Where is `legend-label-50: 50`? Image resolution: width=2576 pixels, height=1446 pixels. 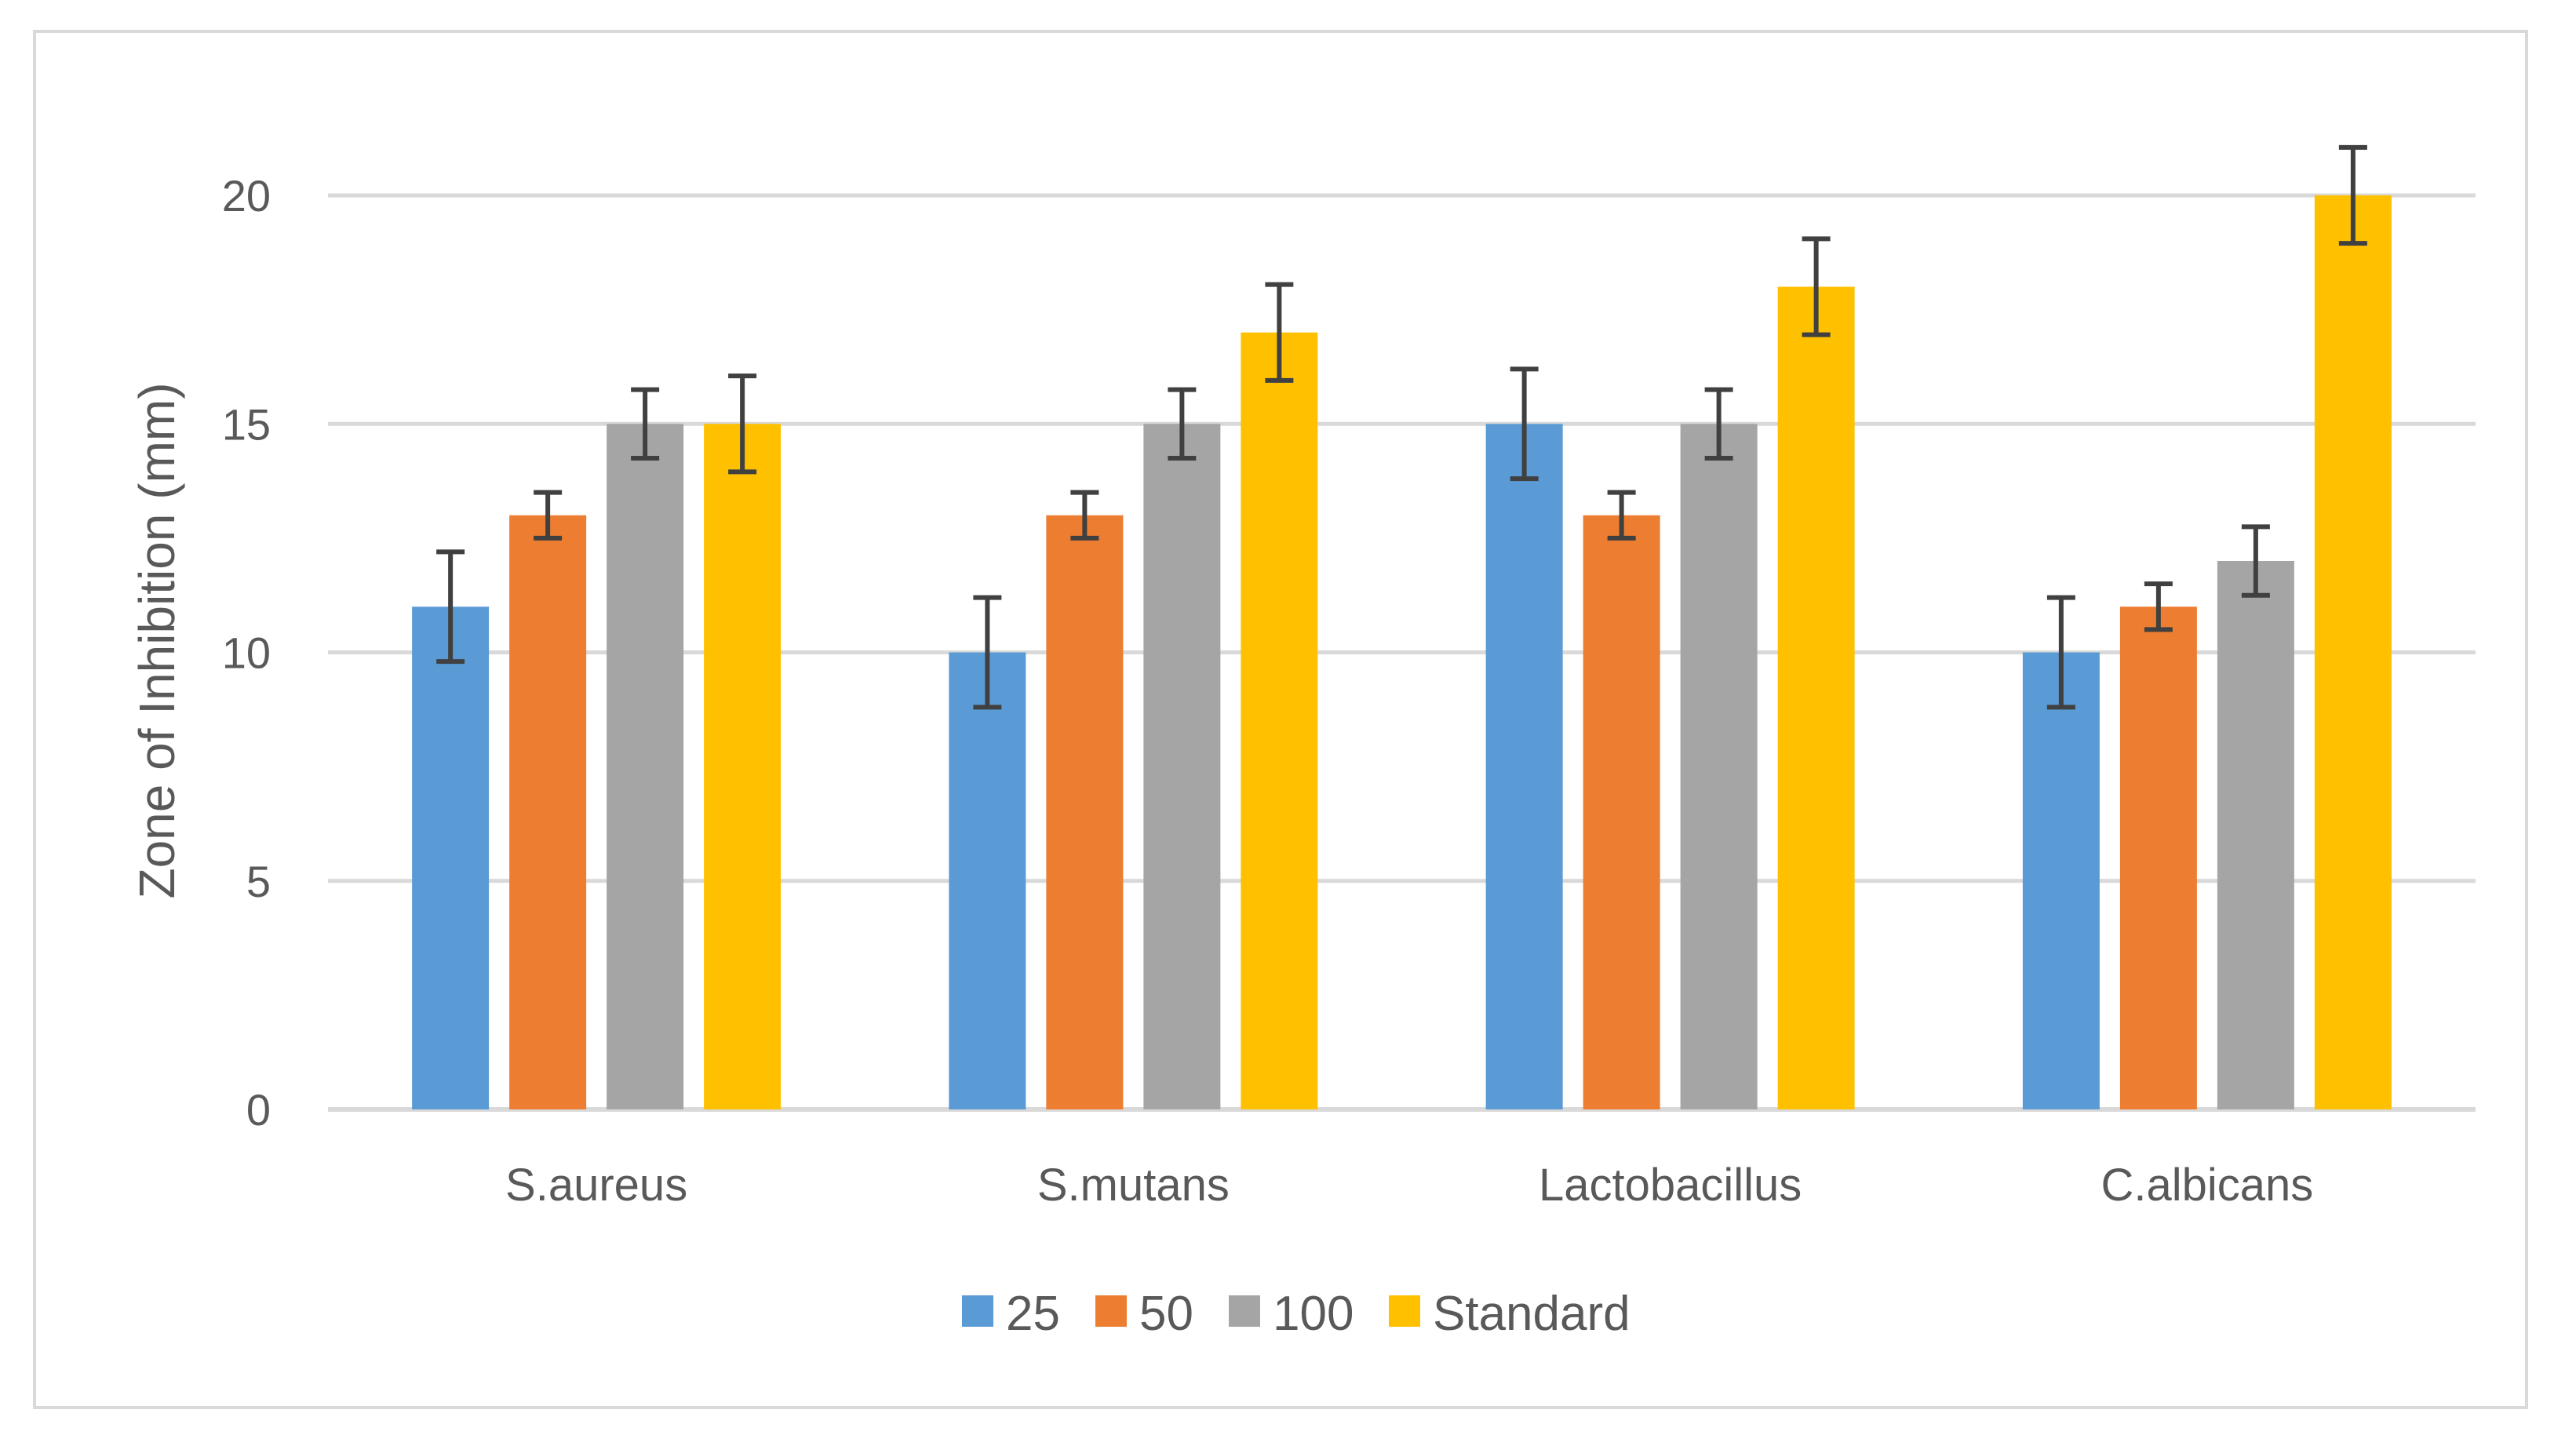 legend-label-50: 50 is located at coordinates (1166, 1314).